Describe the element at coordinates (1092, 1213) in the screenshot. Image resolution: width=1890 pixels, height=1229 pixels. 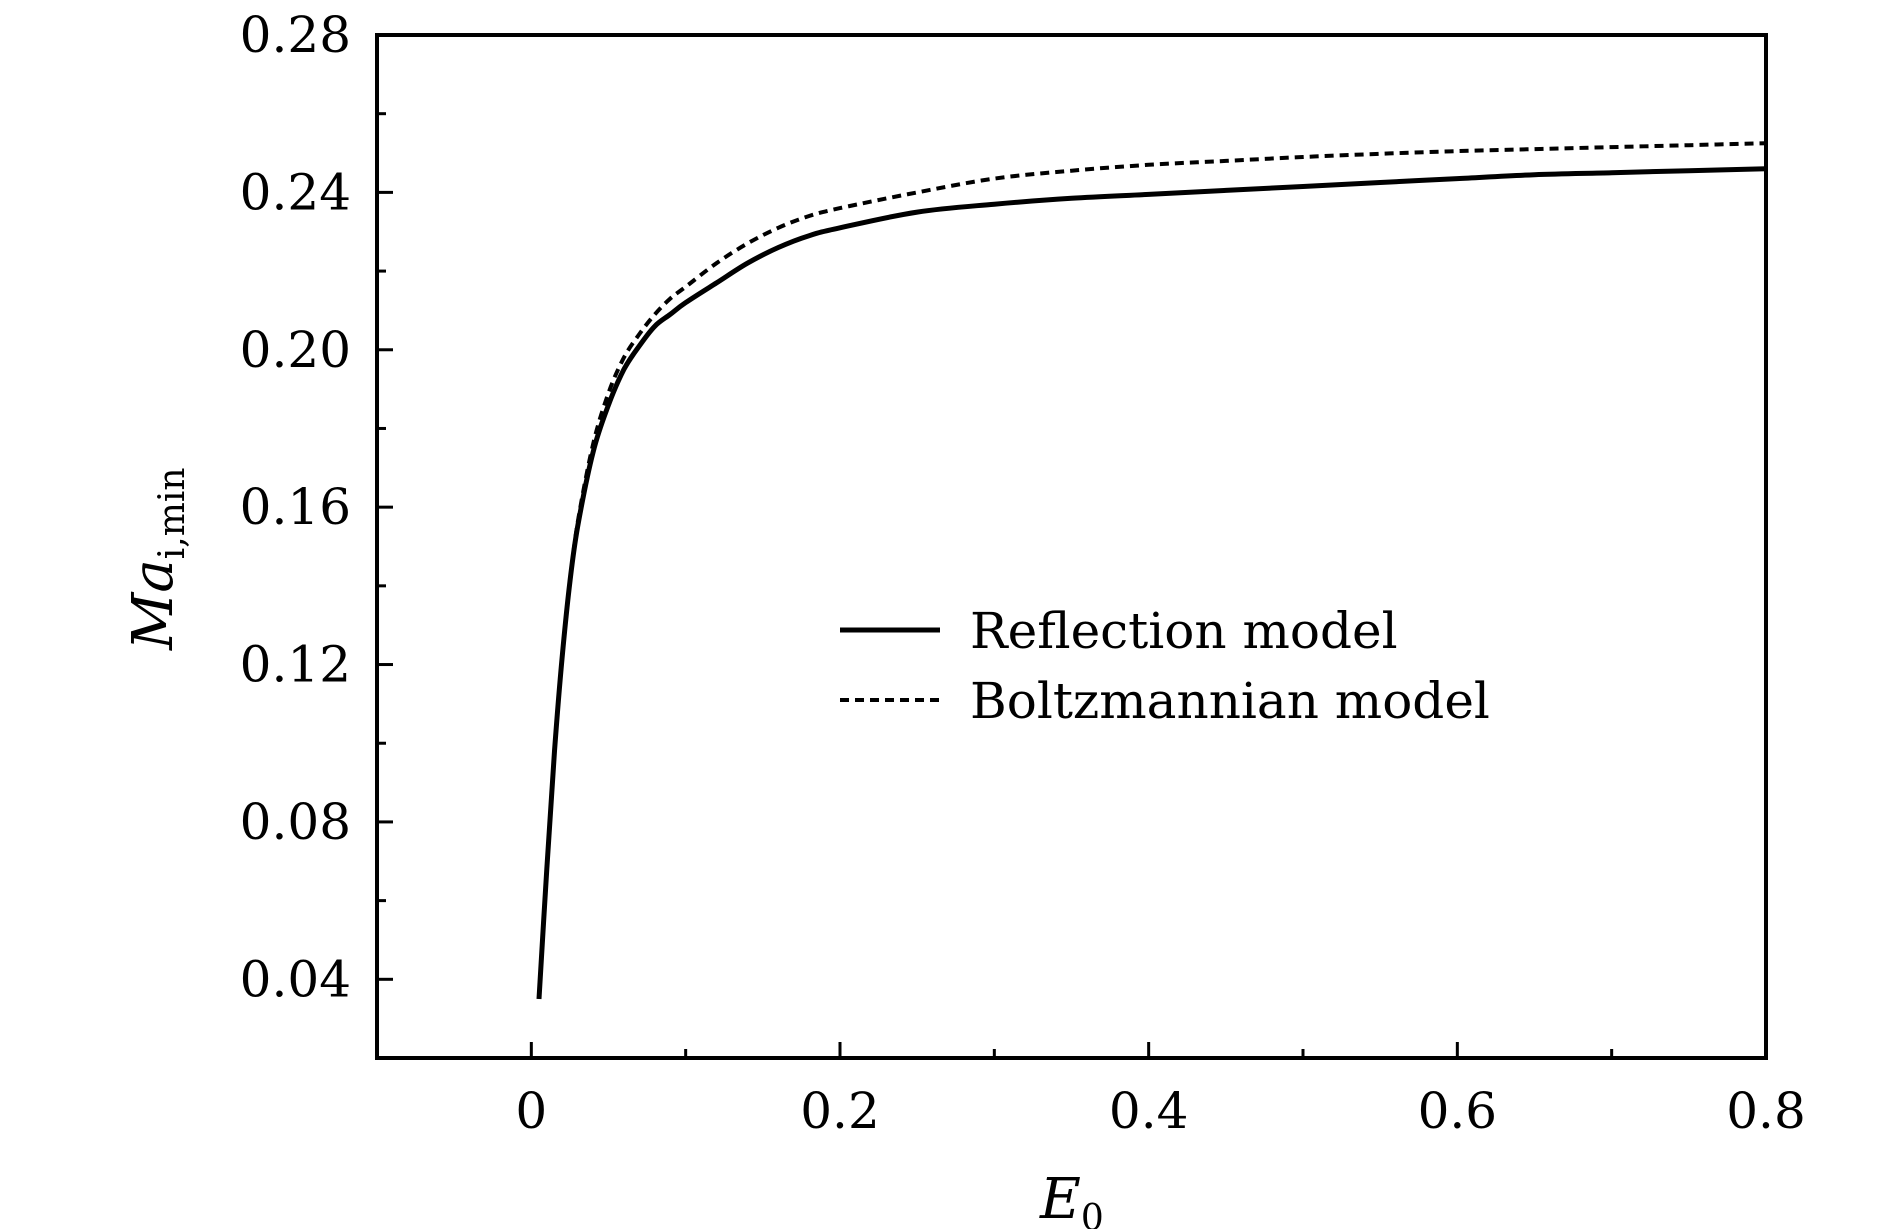
I see `x-axis-title-sub: 0` at that location.